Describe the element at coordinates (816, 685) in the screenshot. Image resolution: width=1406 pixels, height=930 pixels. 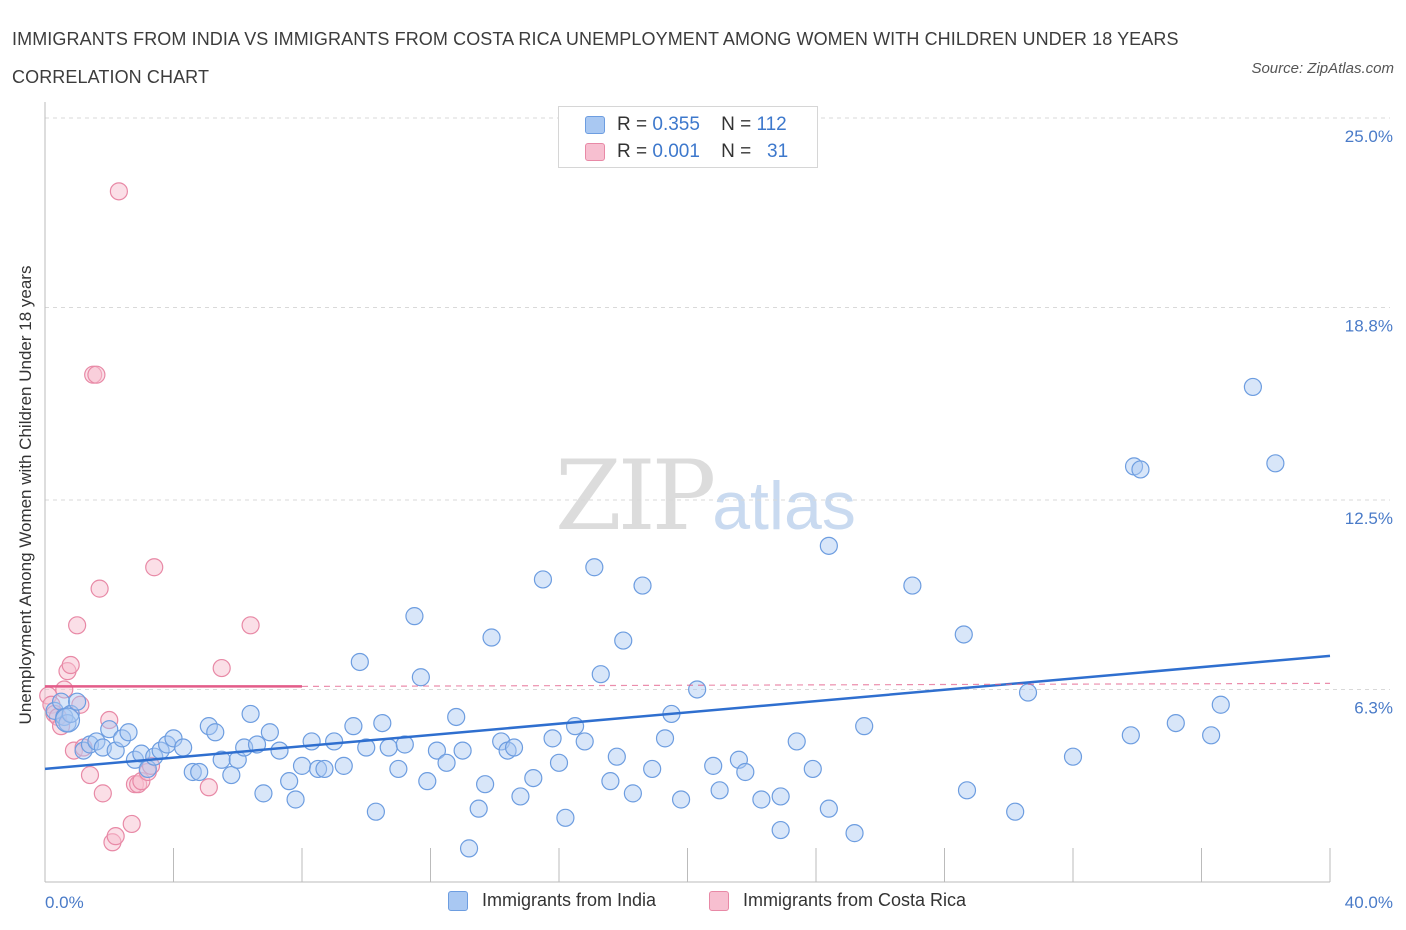
I see `costa-rica-trend-extension` at that location.